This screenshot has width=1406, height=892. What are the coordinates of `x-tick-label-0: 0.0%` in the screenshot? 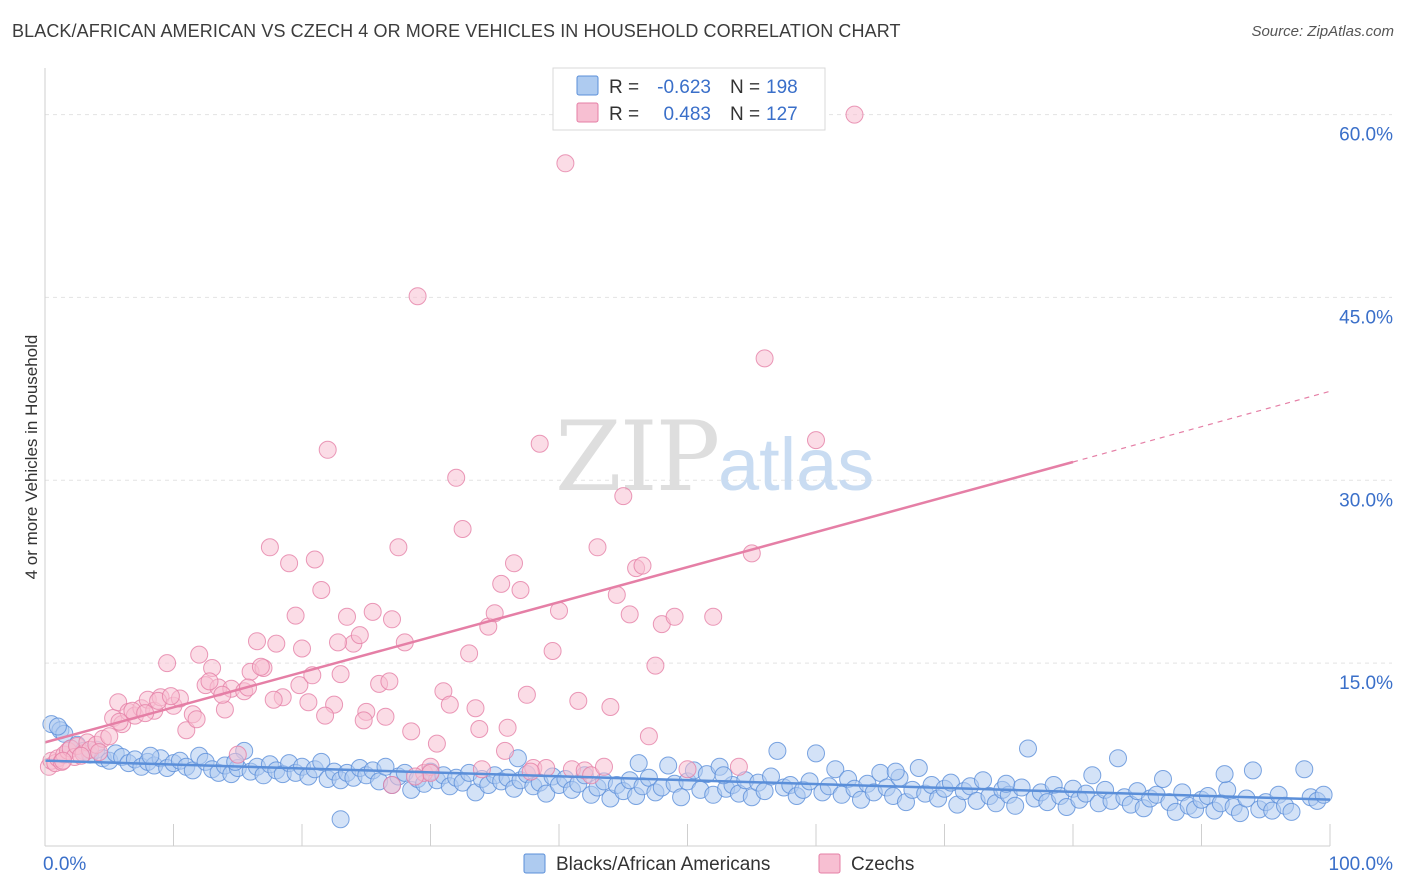 It's located at (64, 864).